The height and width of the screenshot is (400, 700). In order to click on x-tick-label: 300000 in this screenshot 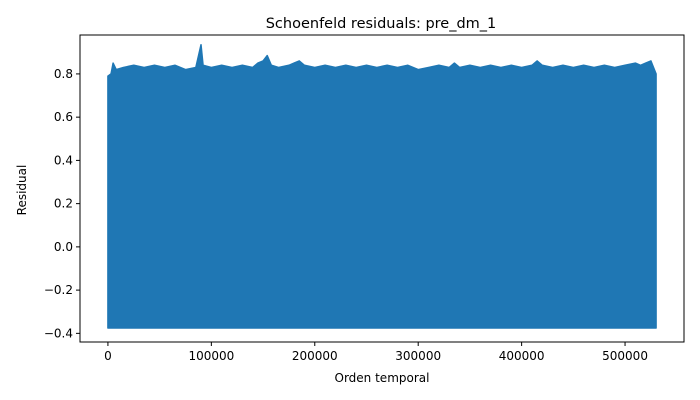, I will do `click(418, 356)`.